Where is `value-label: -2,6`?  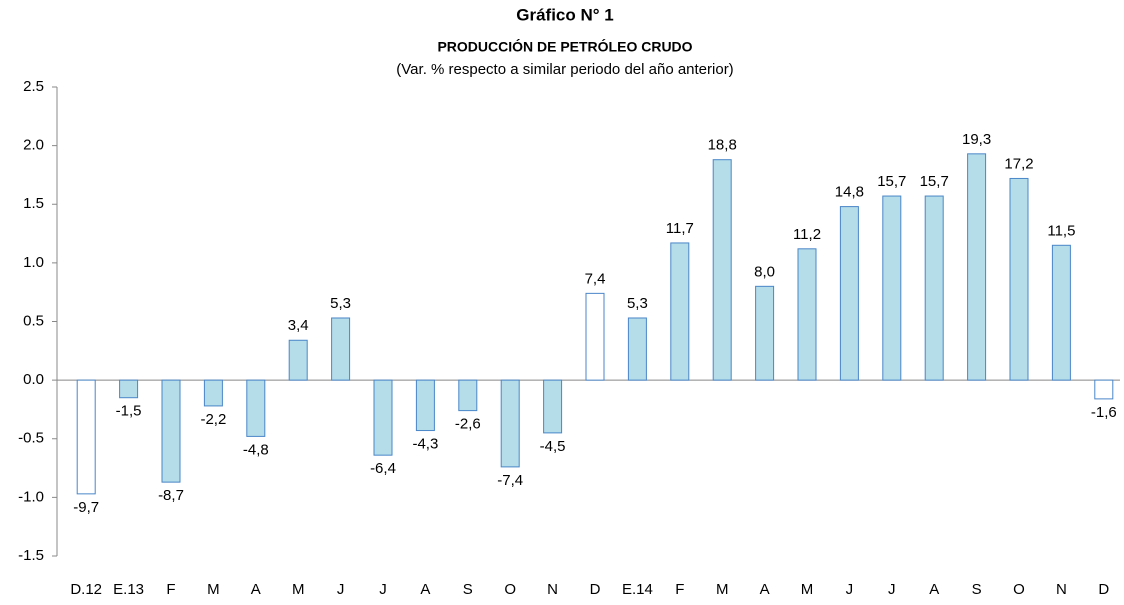
value-label: -2,6 is located at coordinates (468, 424).